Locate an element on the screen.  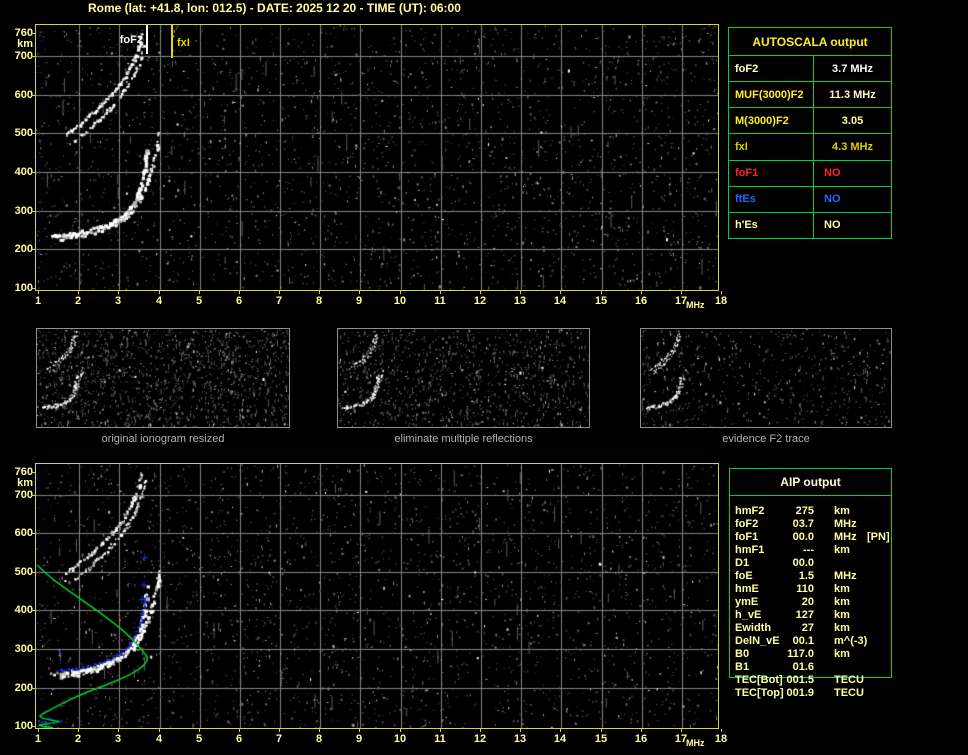
aip-row-unit: MHz is located at coordinates (845, 537).